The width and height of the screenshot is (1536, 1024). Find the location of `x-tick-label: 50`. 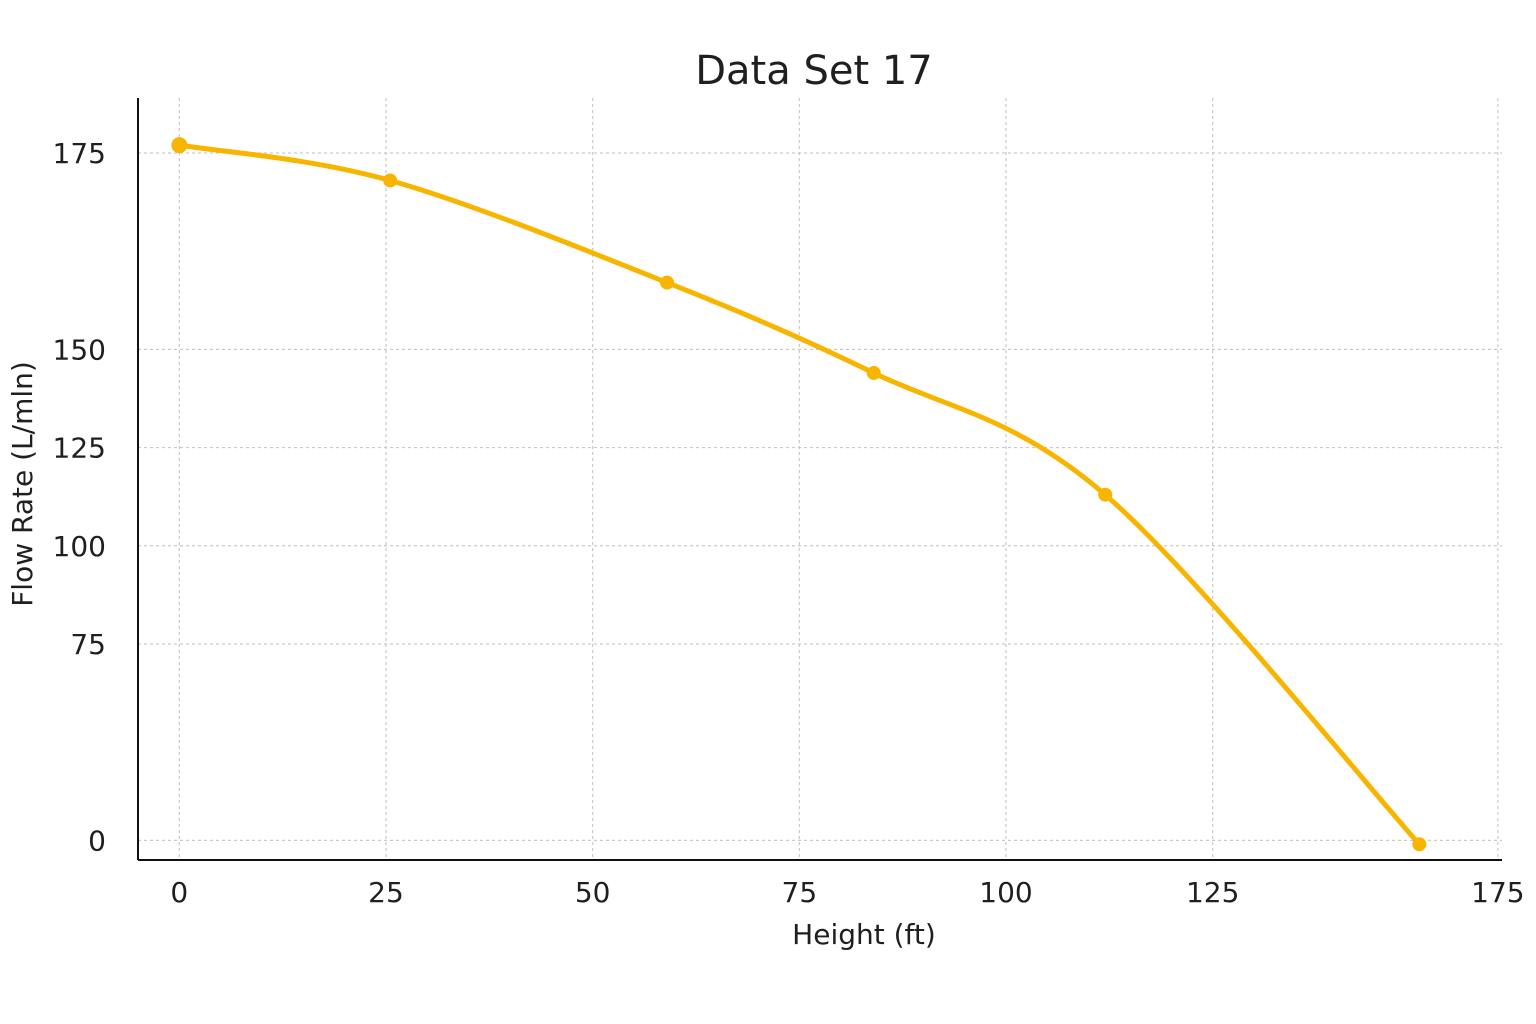

x-tick-label: 50 is located at coordinates (593, 892).